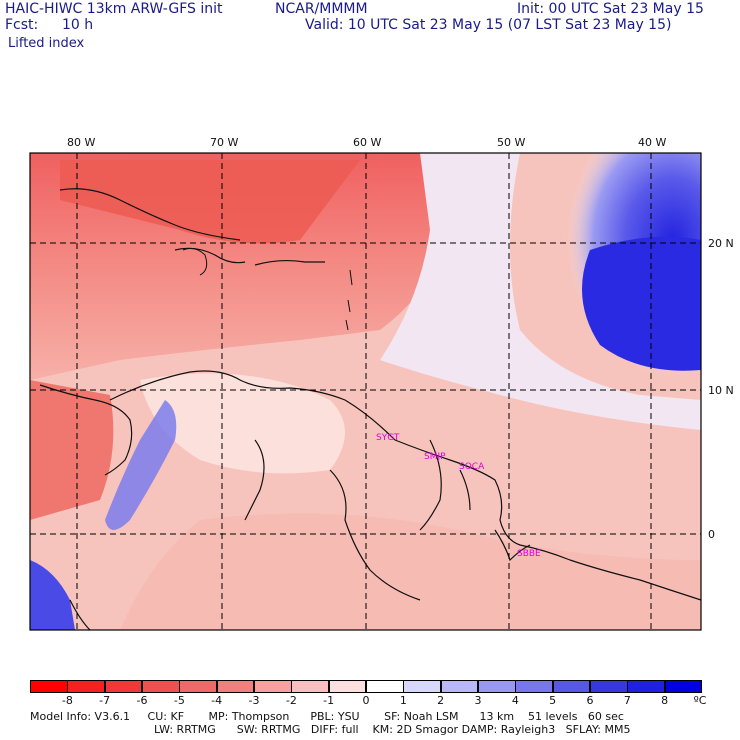 The width and height of the screenshot is (740, 740). I want to click on station-label: SMJP, so click(435, 457).